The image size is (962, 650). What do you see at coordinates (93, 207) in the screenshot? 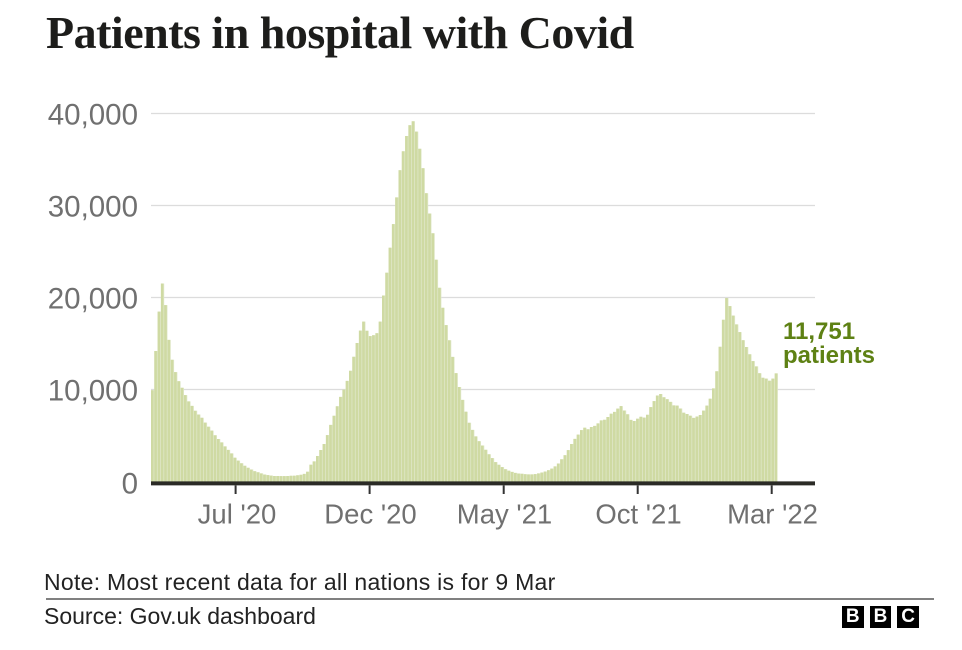
I see `svg-text: 30,000` at bounding box center [93, 207].